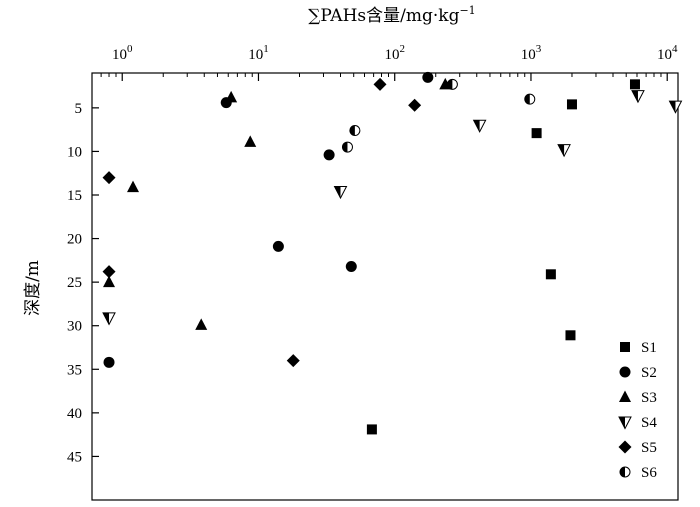 The width and height of the screenshot is (700, 507). Describe the element at coordinates (625, 423) in the screenshot. I see `legend-marker-s4` at that location.